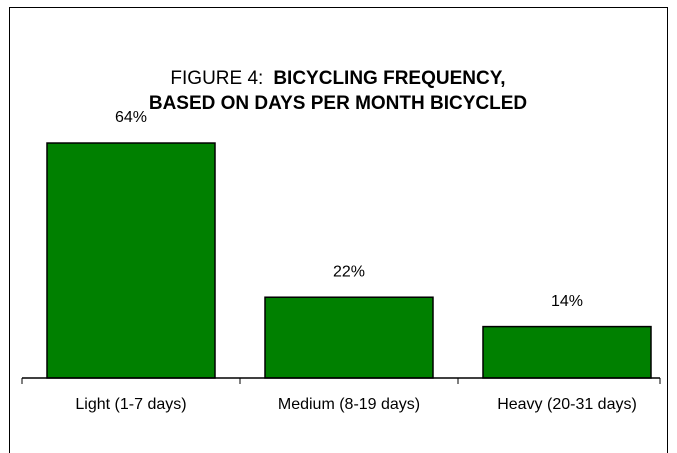  I want to click on x-tick-label: Heavy (20-31 days), so click(567, 404).